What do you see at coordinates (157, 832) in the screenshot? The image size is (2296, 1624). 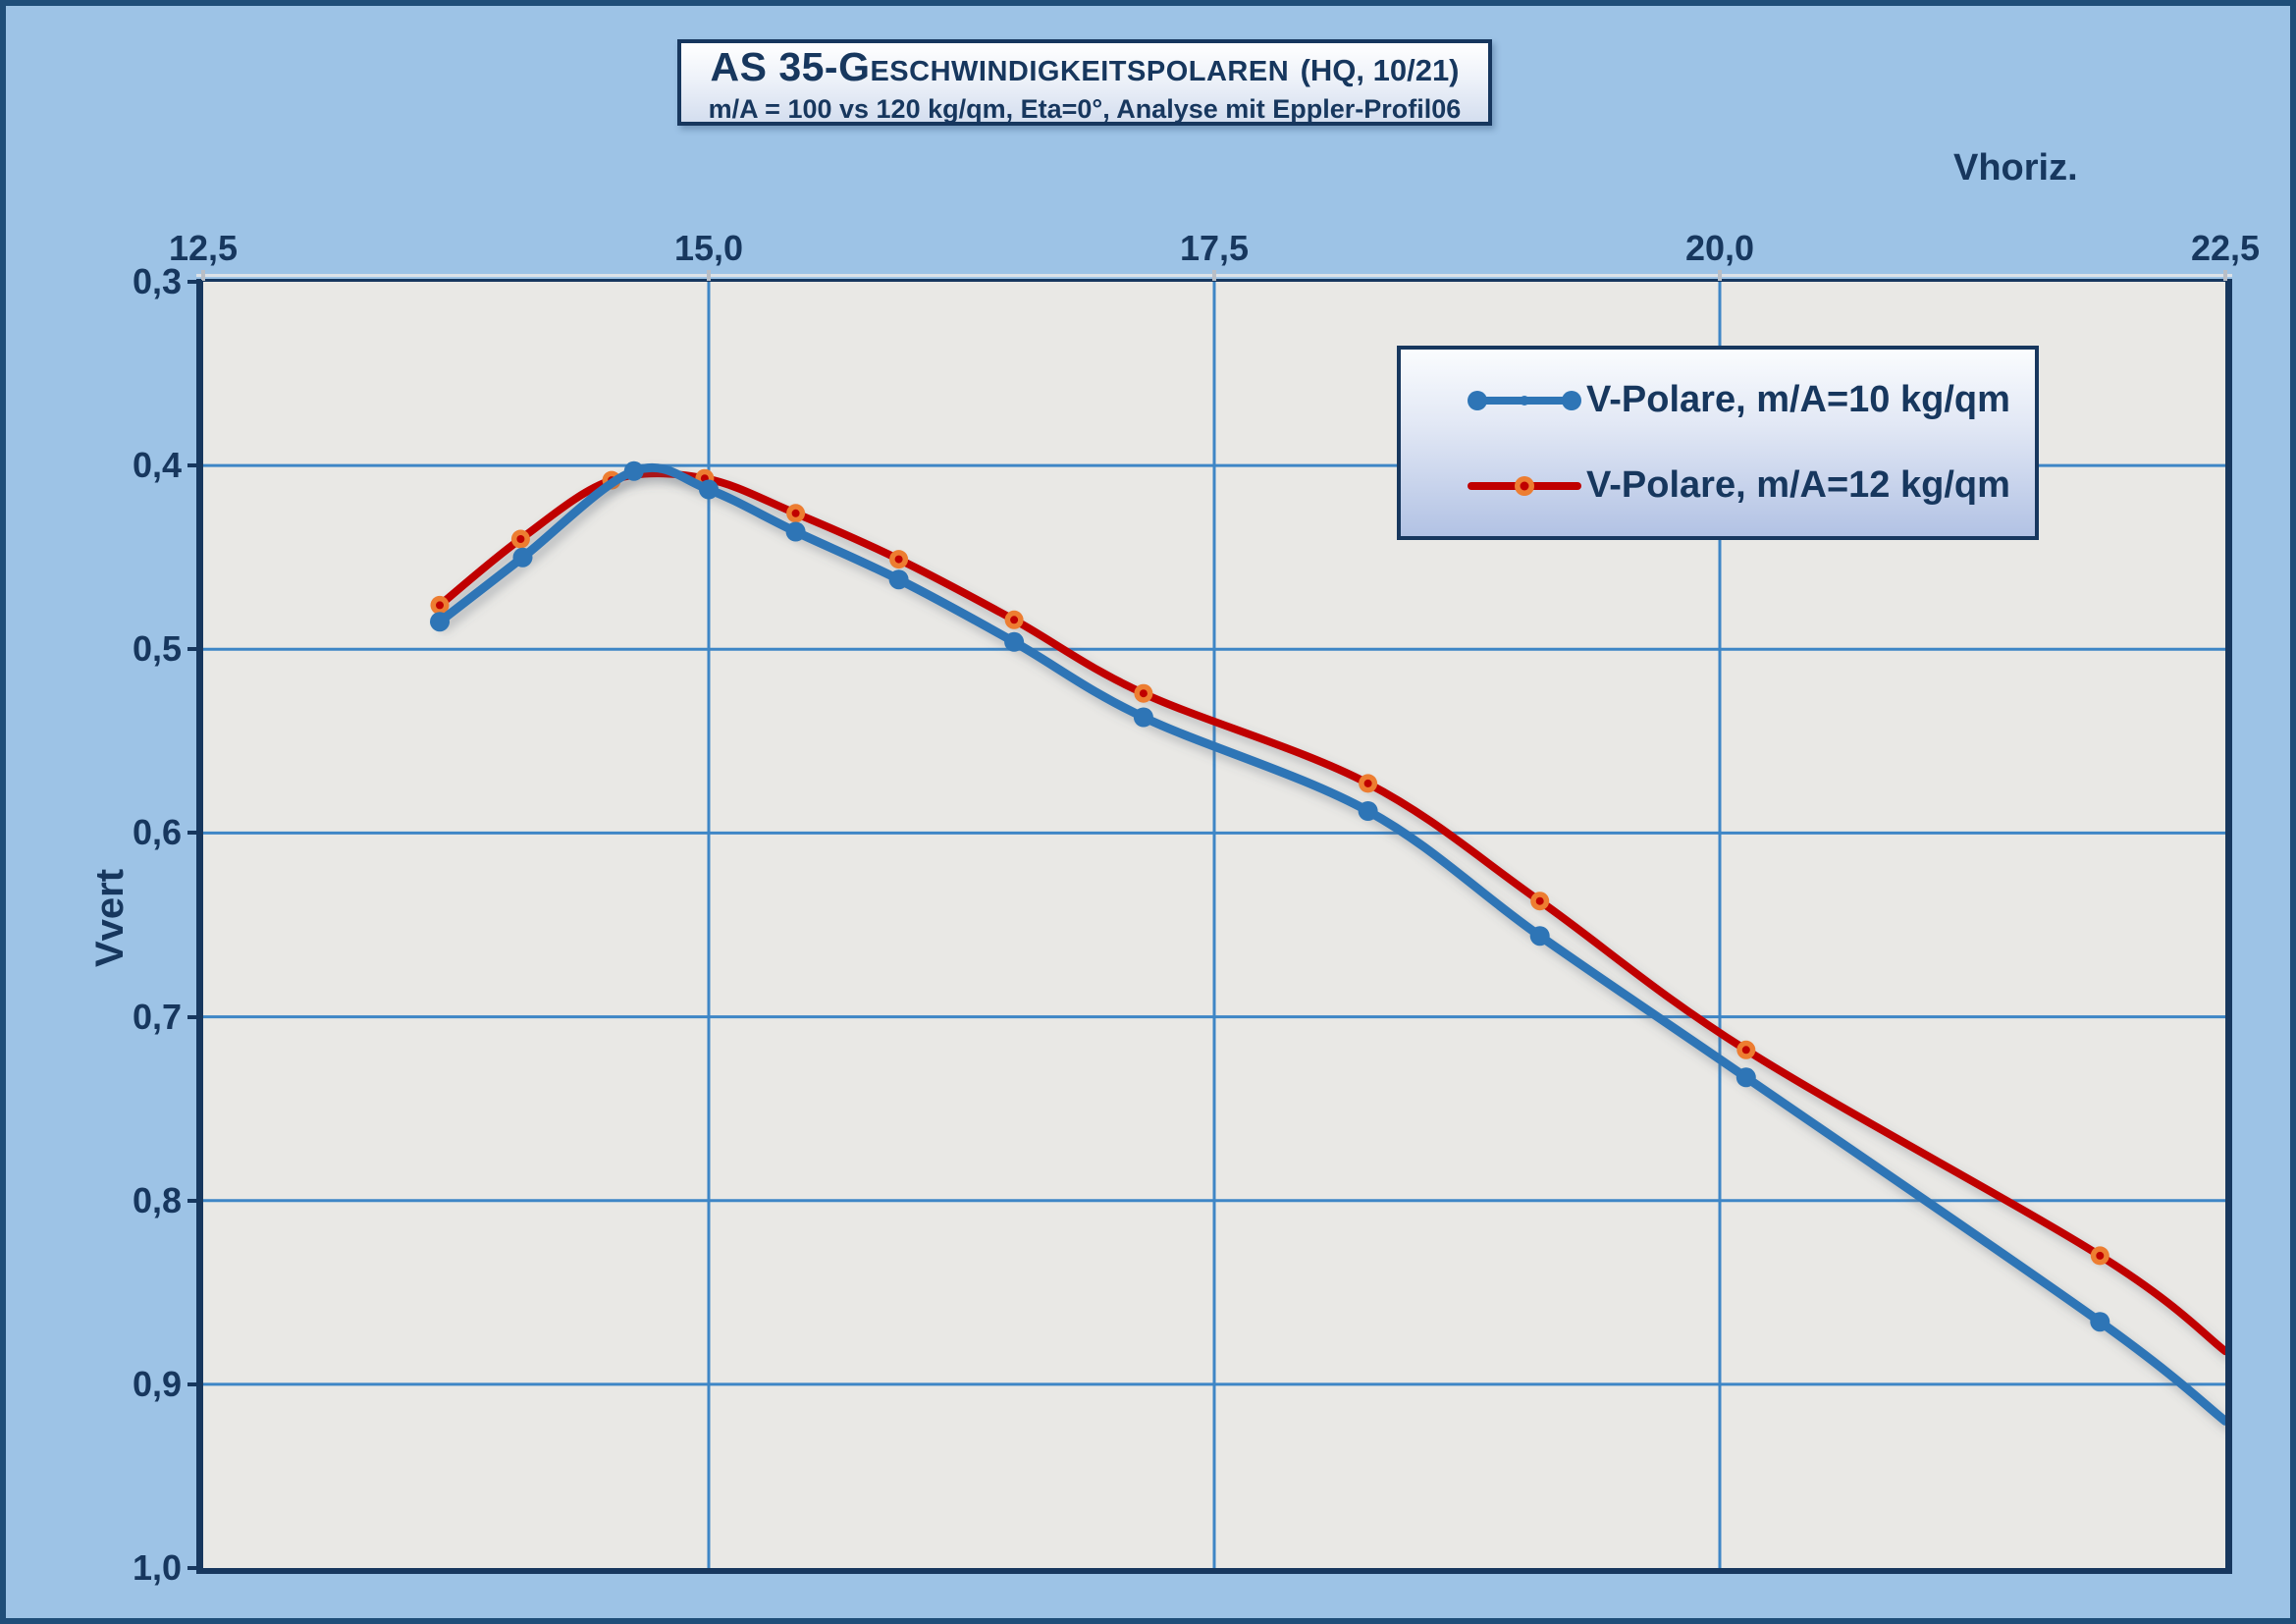 I see `y-tick-label: 0,6` at bounding box center [157, 832].